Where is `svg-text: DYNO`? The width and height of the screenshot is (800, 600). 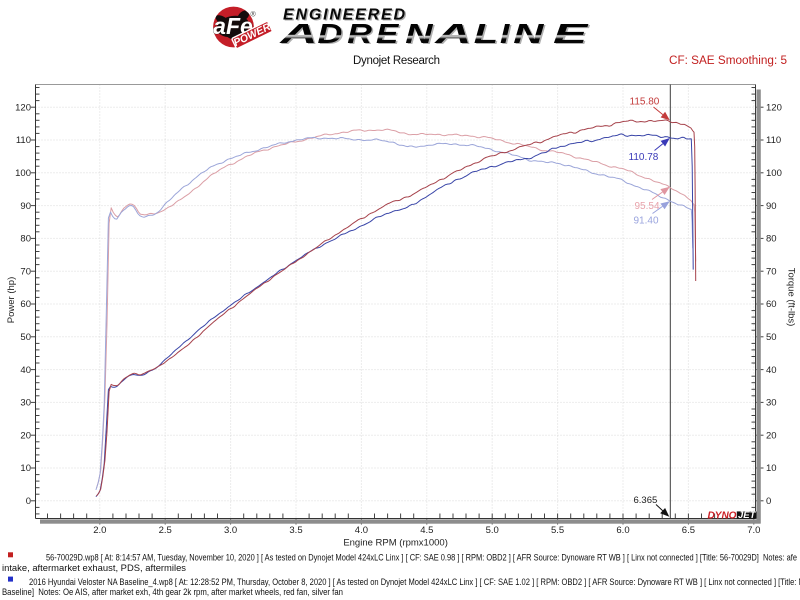
svg-text: DYNO is located at coordinates (722, 516).